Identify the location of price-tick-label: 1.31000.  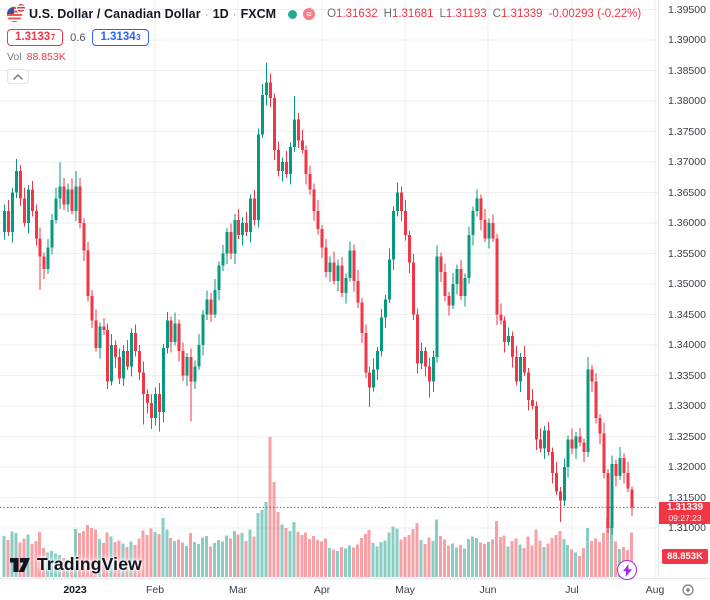
(687, 528).